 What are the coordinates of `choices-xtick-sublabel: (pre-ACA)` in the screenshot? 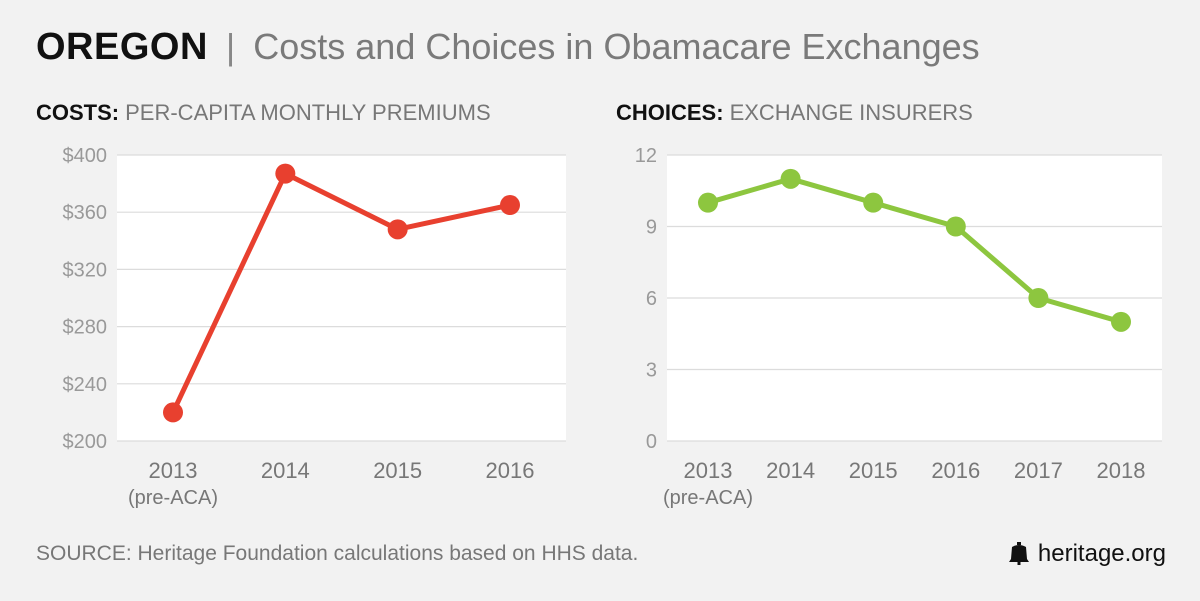 It's located at (708, 498).